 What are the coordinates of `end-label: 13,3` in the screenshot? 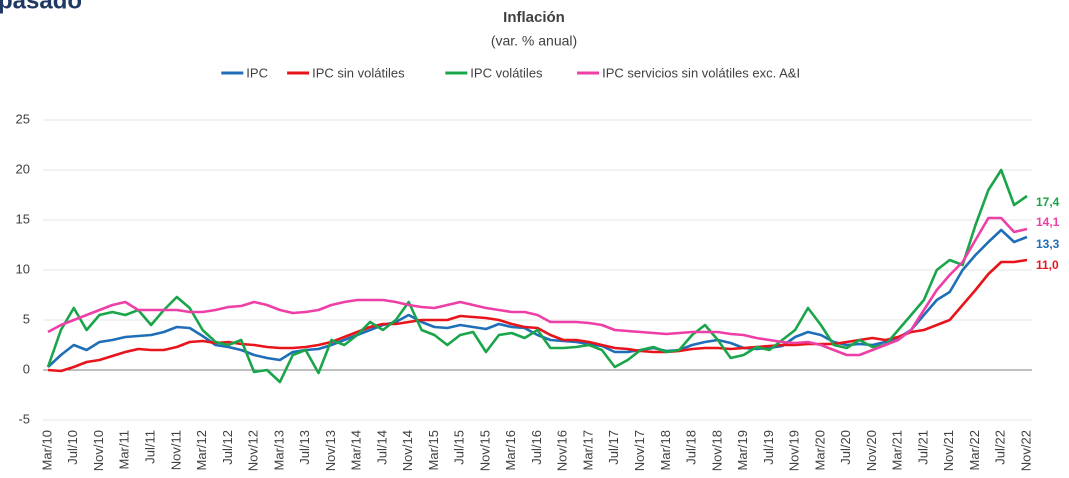 It's located at (1048, 244).